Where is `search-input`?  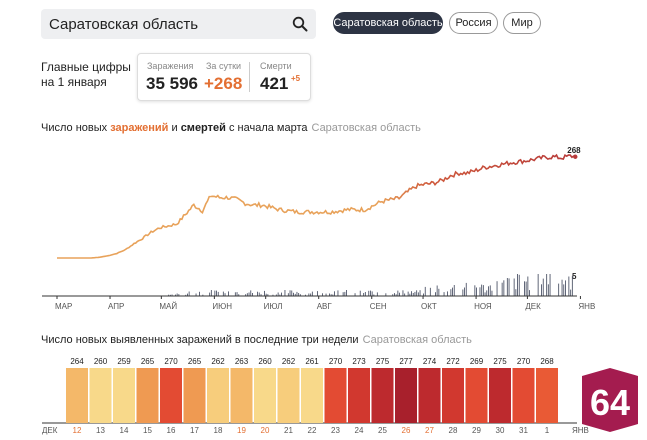
search-input is located at coordinates (166, 24).